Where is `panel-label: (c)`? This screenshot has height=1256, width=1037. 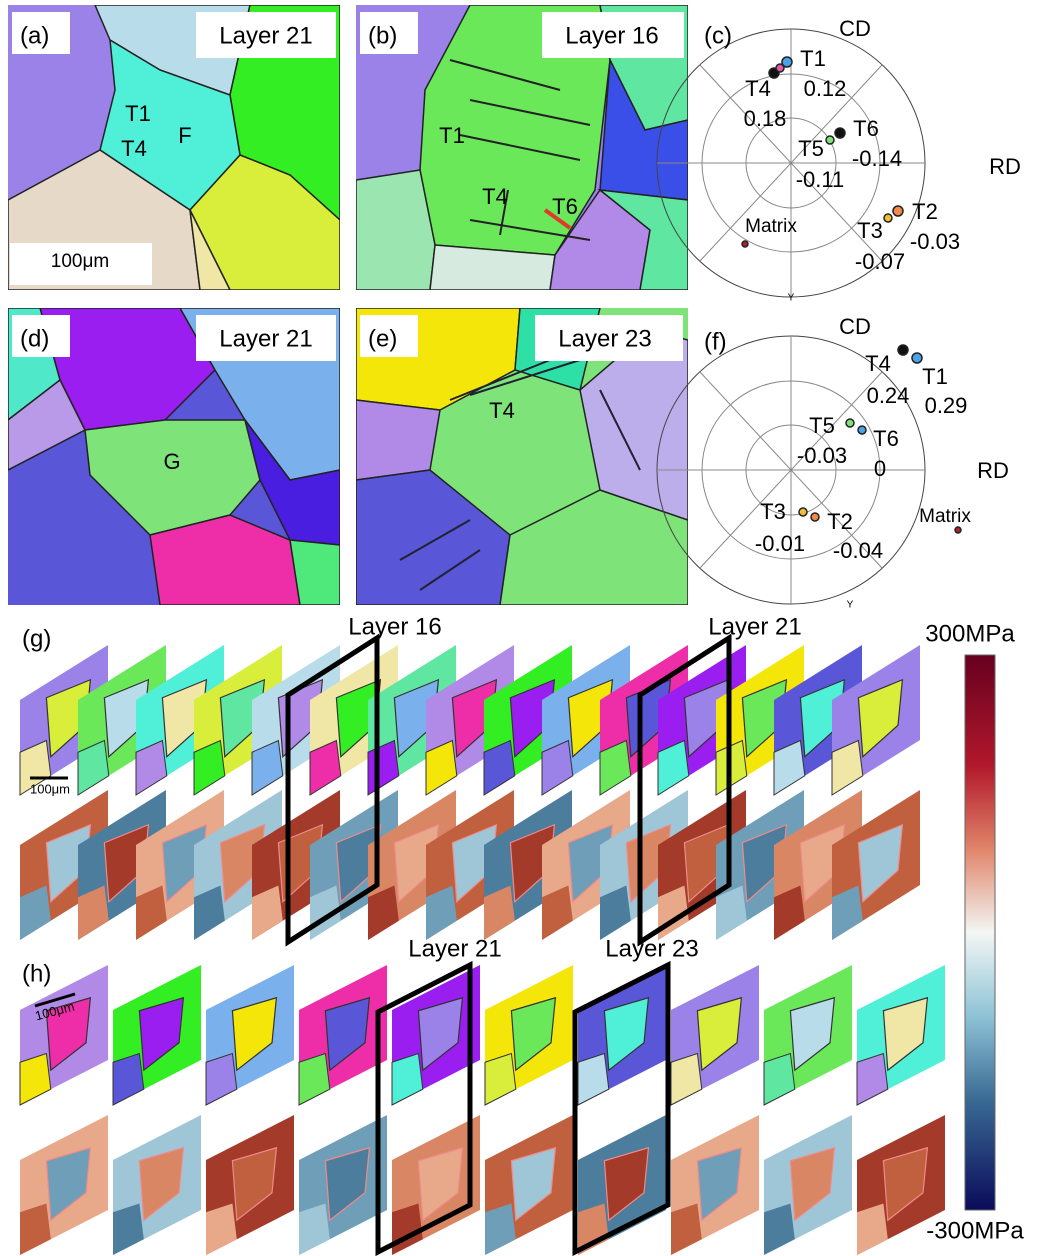
panel-label: (c) is located at coordinates (718, 35).